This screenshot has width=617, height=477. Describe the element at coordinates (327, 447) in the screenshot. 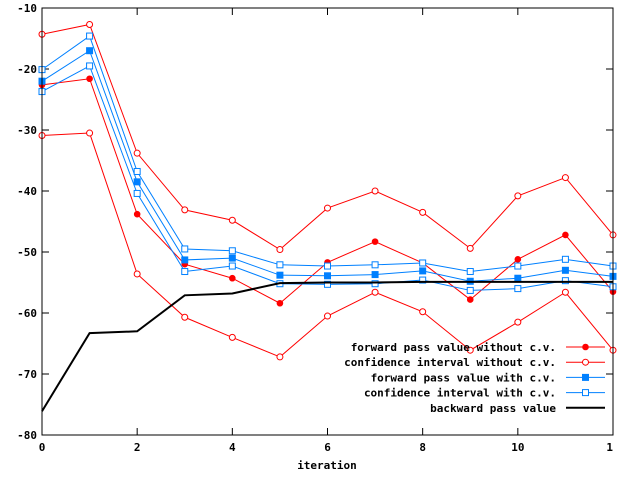

I see `x-tick-label: 6` at that location.